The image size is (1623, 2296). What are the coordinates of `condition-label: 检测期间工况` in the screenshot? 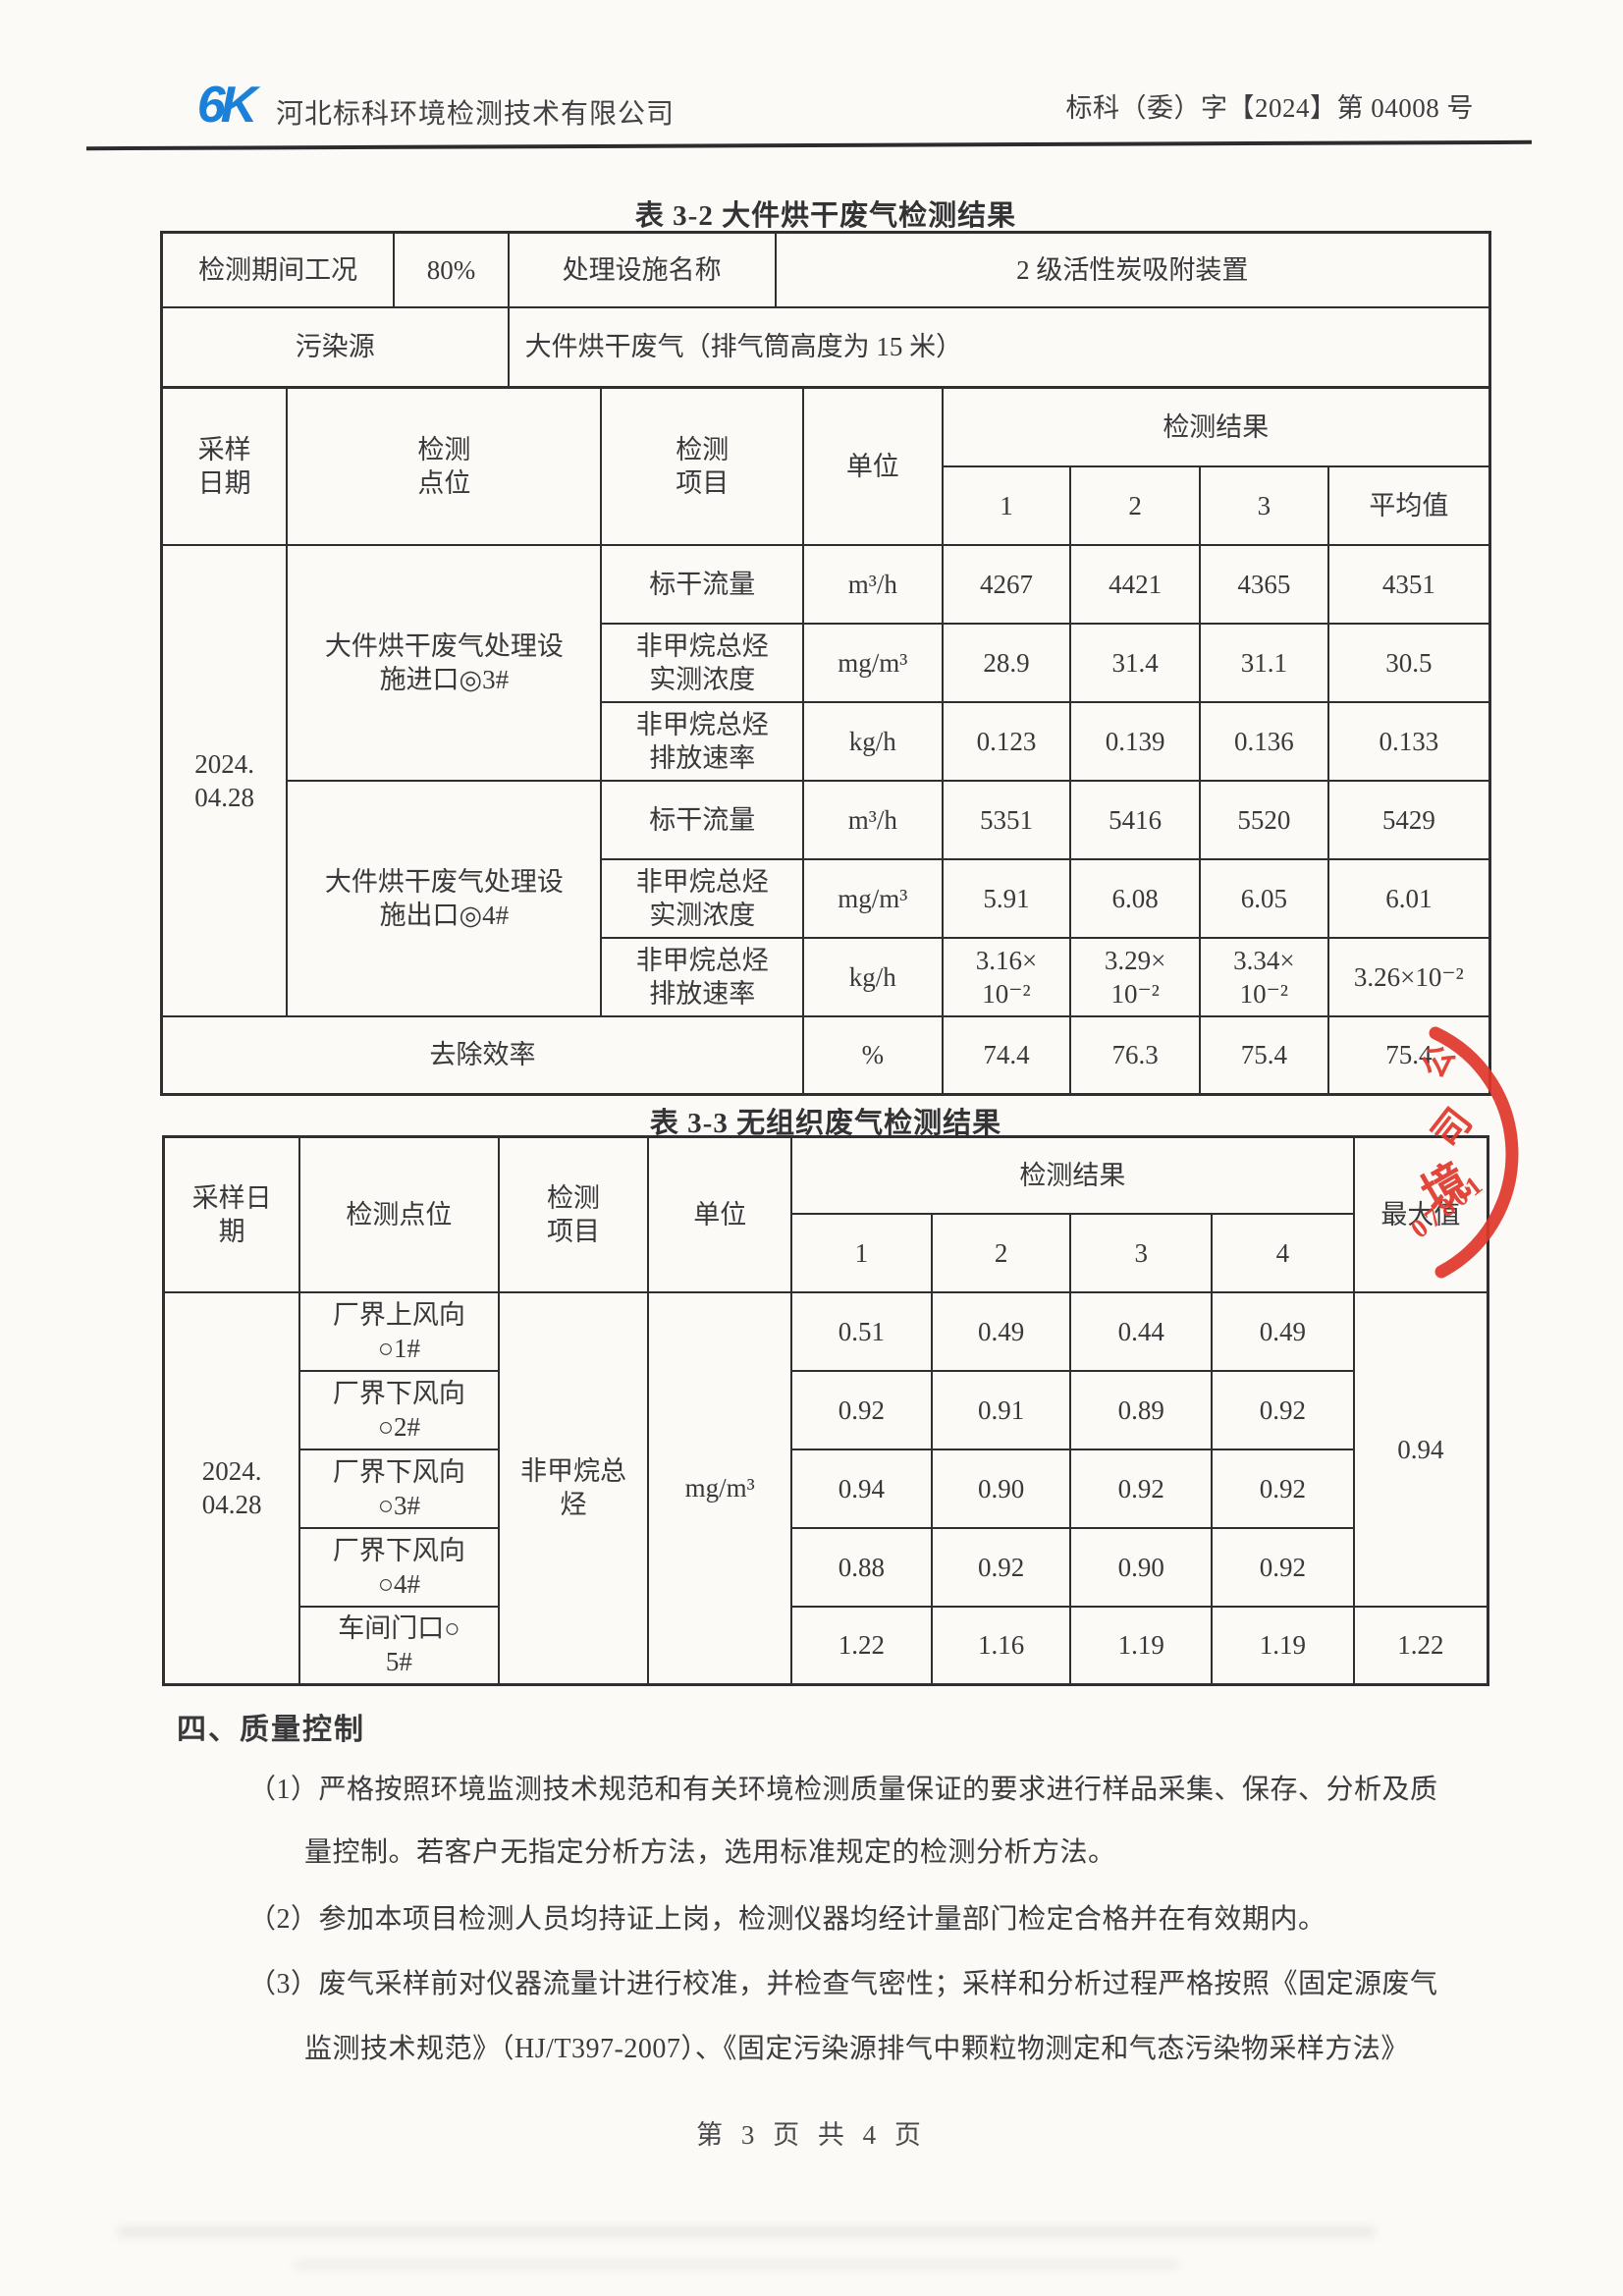 It's located at (278, 269).